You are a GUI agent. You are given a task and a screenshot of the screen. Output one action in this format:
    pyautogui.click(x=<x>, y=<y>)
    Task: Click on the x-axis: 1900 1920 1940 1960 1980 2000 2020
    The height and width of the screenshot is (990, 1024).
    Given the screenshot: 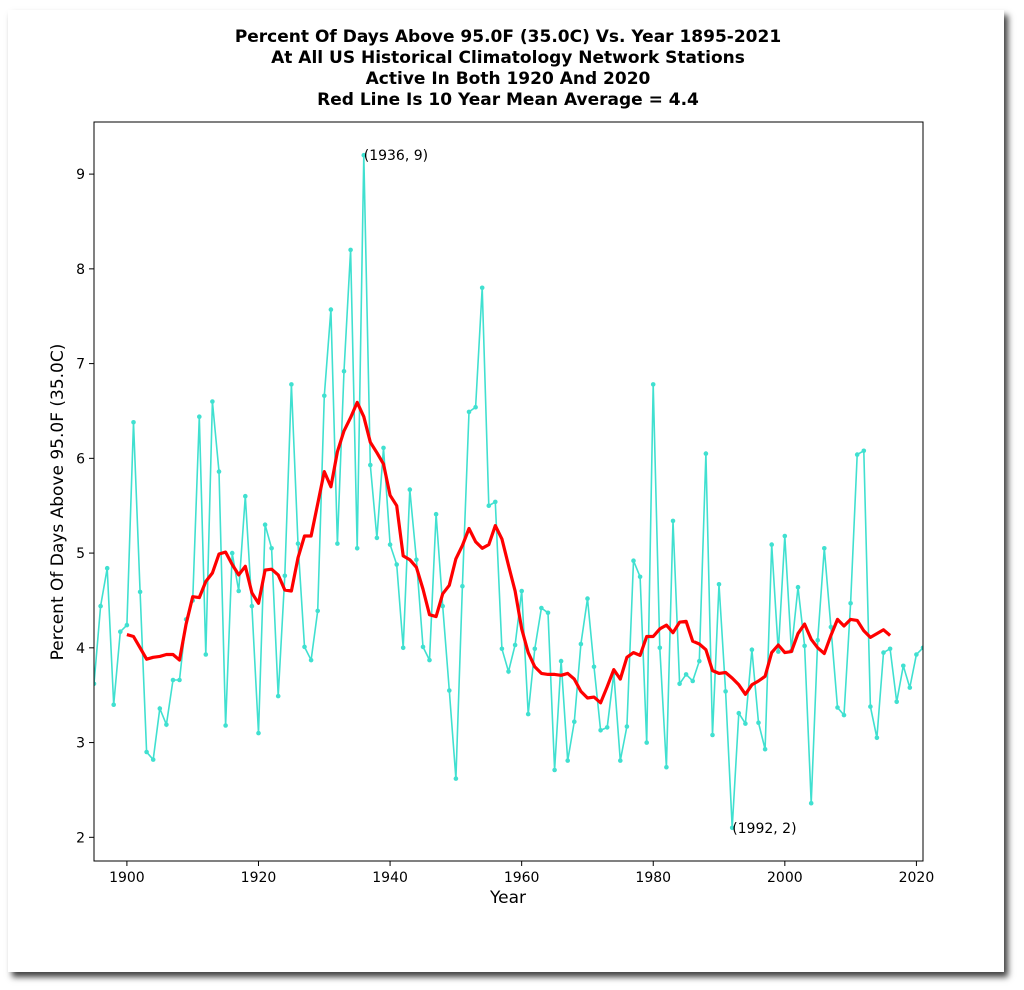 What is the action you would take?
    pyautogui.click(x=521, y=873)
    